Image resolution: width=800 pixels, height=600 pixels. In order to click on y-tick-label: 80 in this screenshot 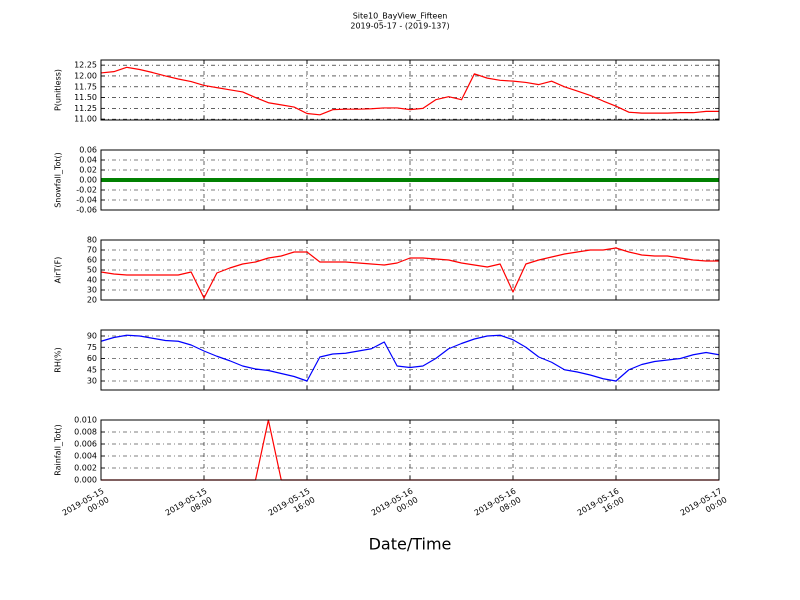, I will do `click(92, 240)`.